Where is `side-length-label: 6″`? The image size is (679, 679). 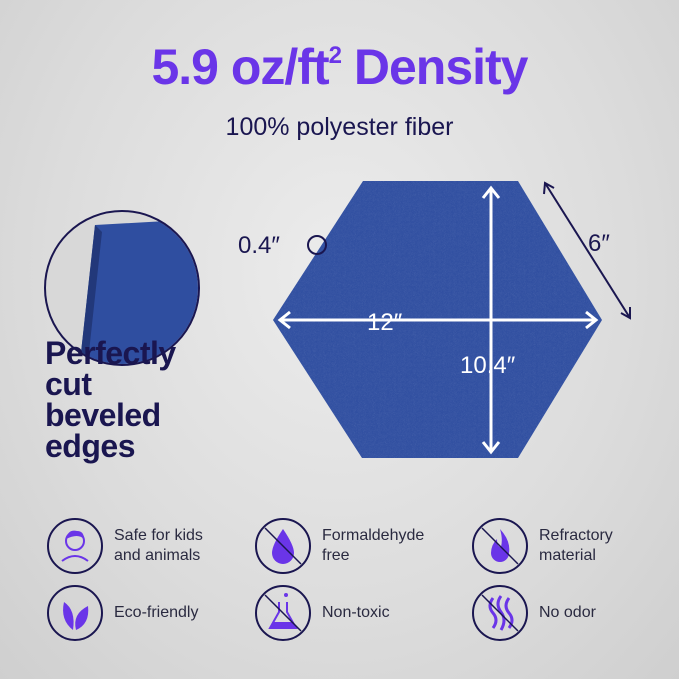
side-length-label: 6″ is located at coordinates (599, 243).